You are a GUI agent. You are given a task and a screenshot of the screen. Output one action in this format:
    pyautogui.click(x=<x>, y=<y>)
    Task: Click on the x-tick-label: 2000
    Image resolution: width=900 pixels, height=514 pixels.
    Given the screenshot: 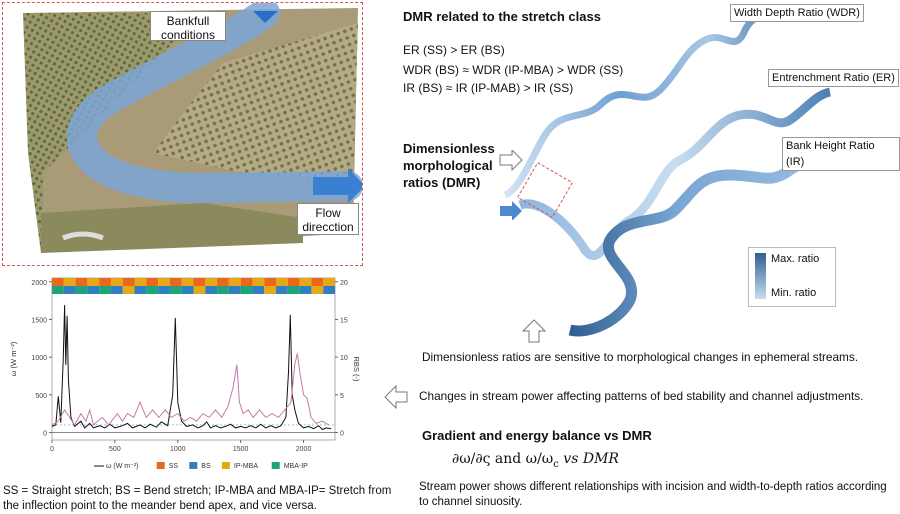 What is the action you would take?
    pyautogui.click(x=304, y=449)
    